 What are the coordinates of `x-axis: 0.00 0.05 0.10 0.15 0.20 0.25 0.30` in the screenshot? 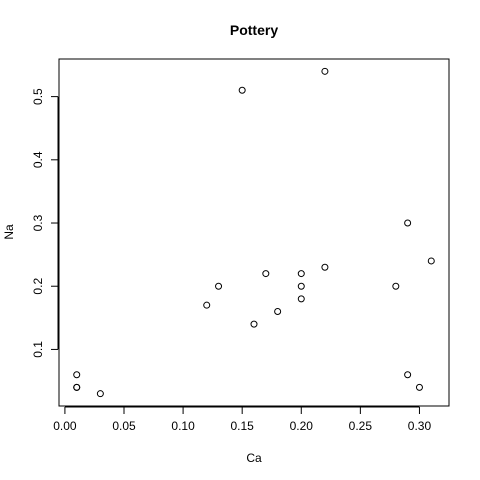 It's located at (242, 419).